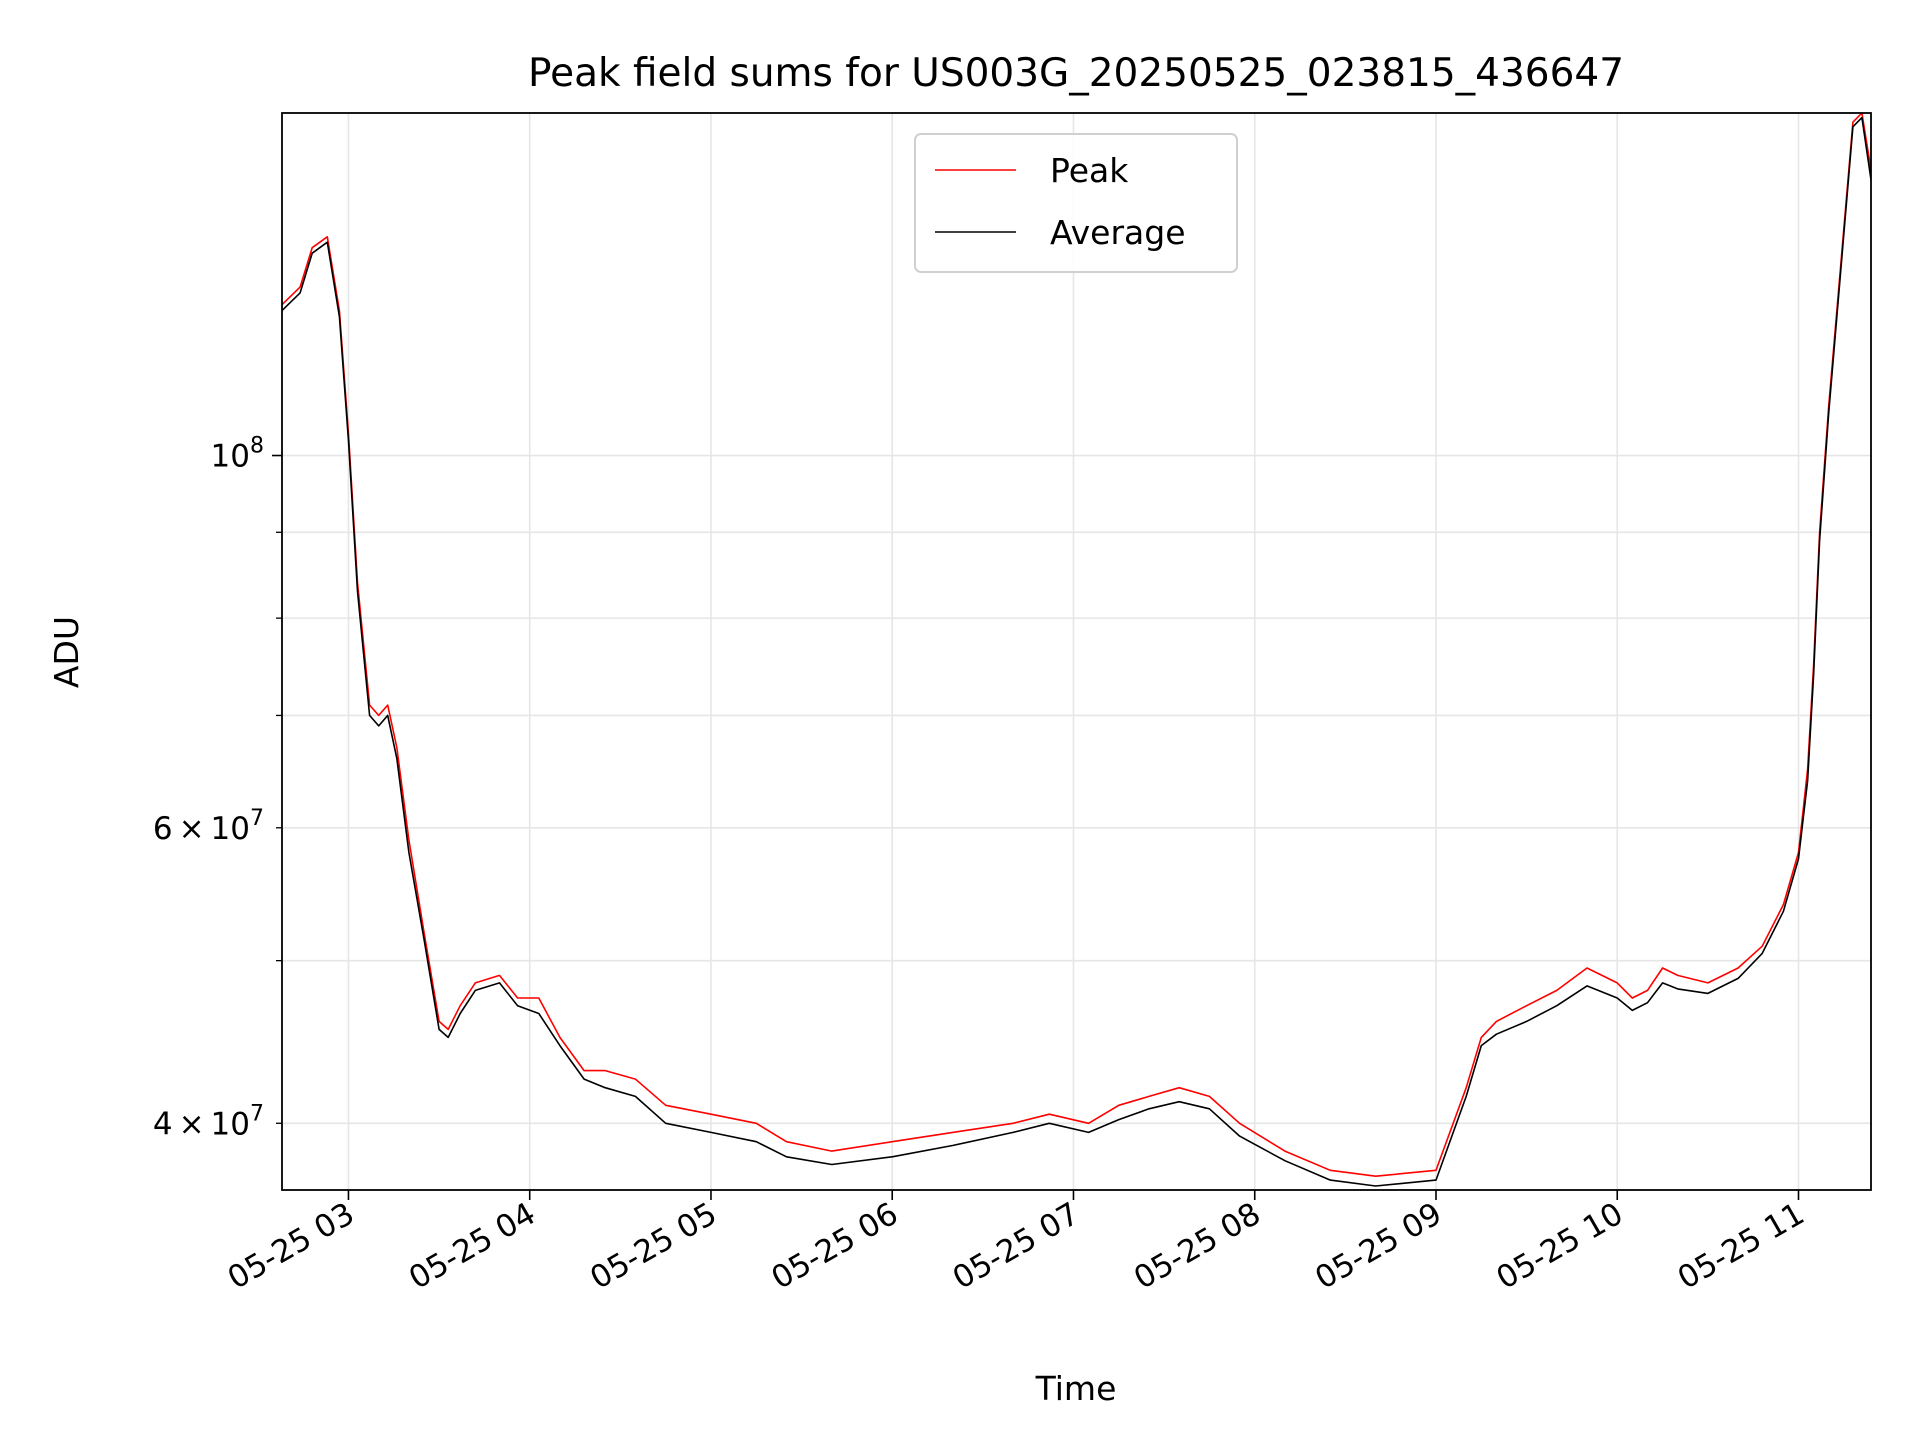 Image resolution: width=1920 pixels, height=1440 pixels. I want to click on y-tick-label-exp: 8, so click(257, 446).